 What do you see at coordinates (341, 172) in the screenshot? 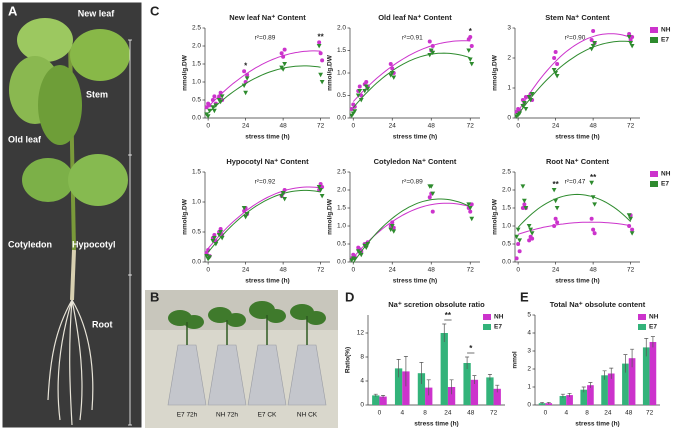
I see `y-tick-label: 2.5` at bounding box center [341, 172].